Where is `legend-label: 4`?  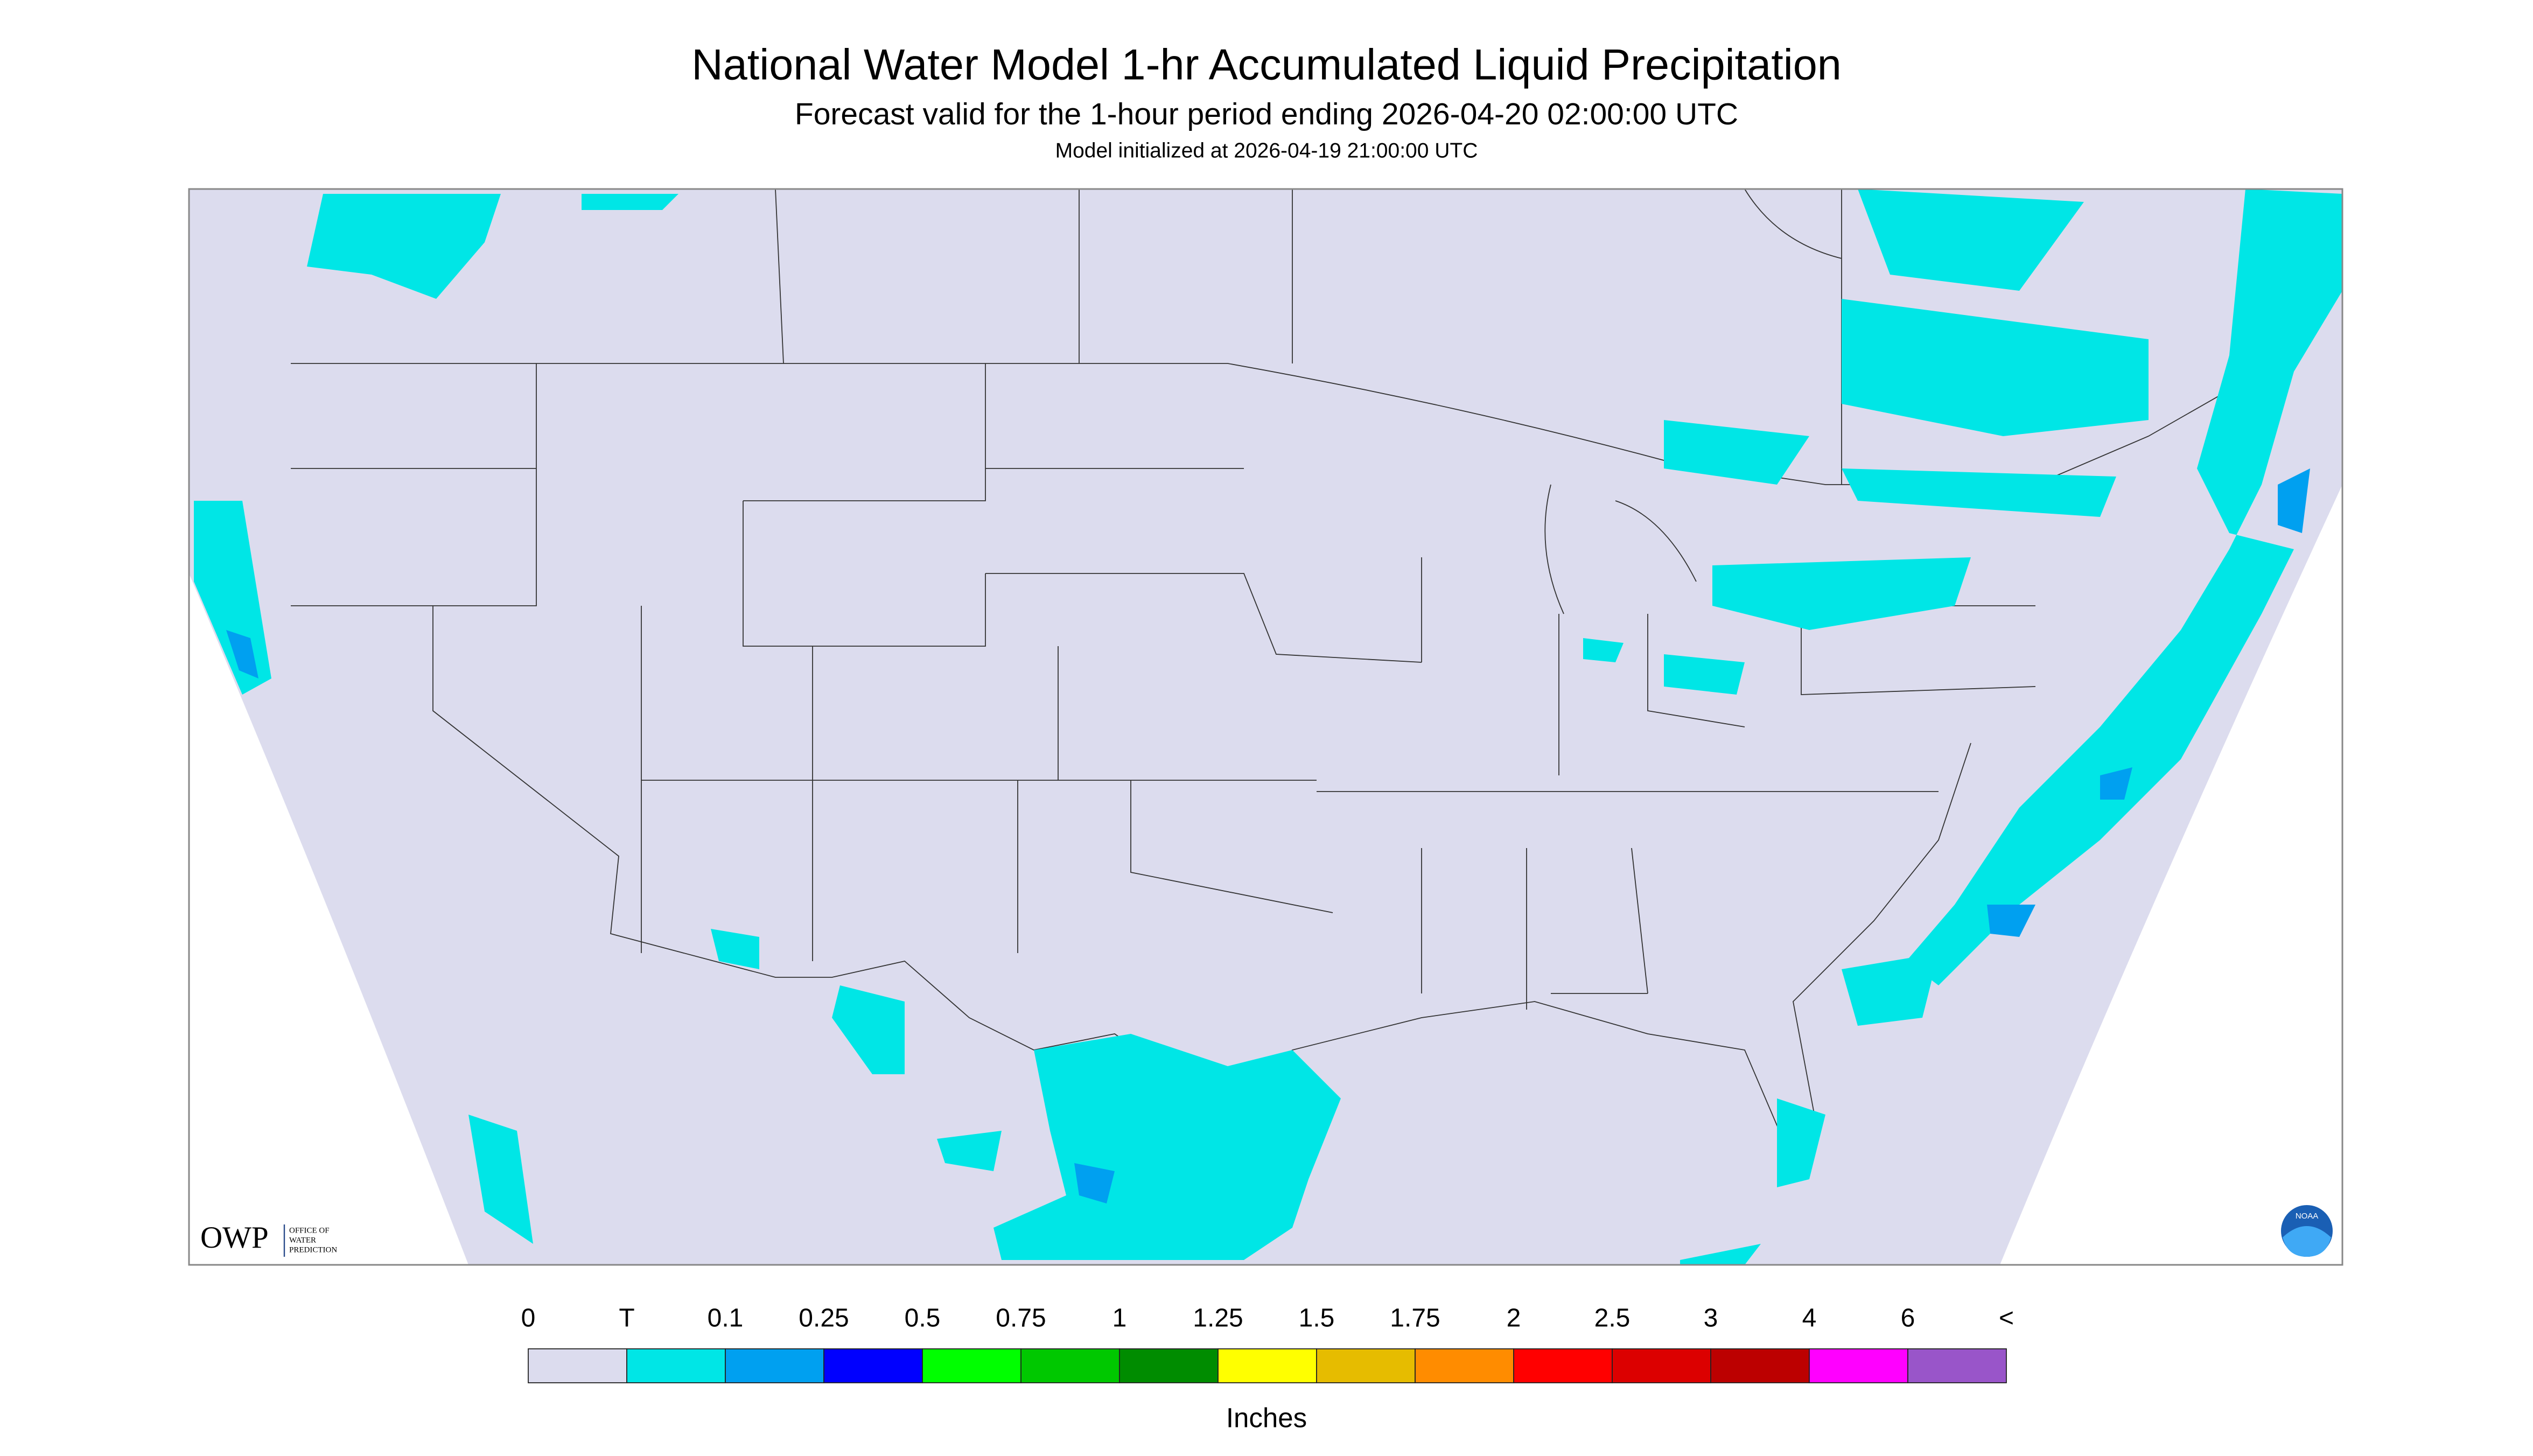
legend-label: 4 is located at coordinates (1810, 1318).